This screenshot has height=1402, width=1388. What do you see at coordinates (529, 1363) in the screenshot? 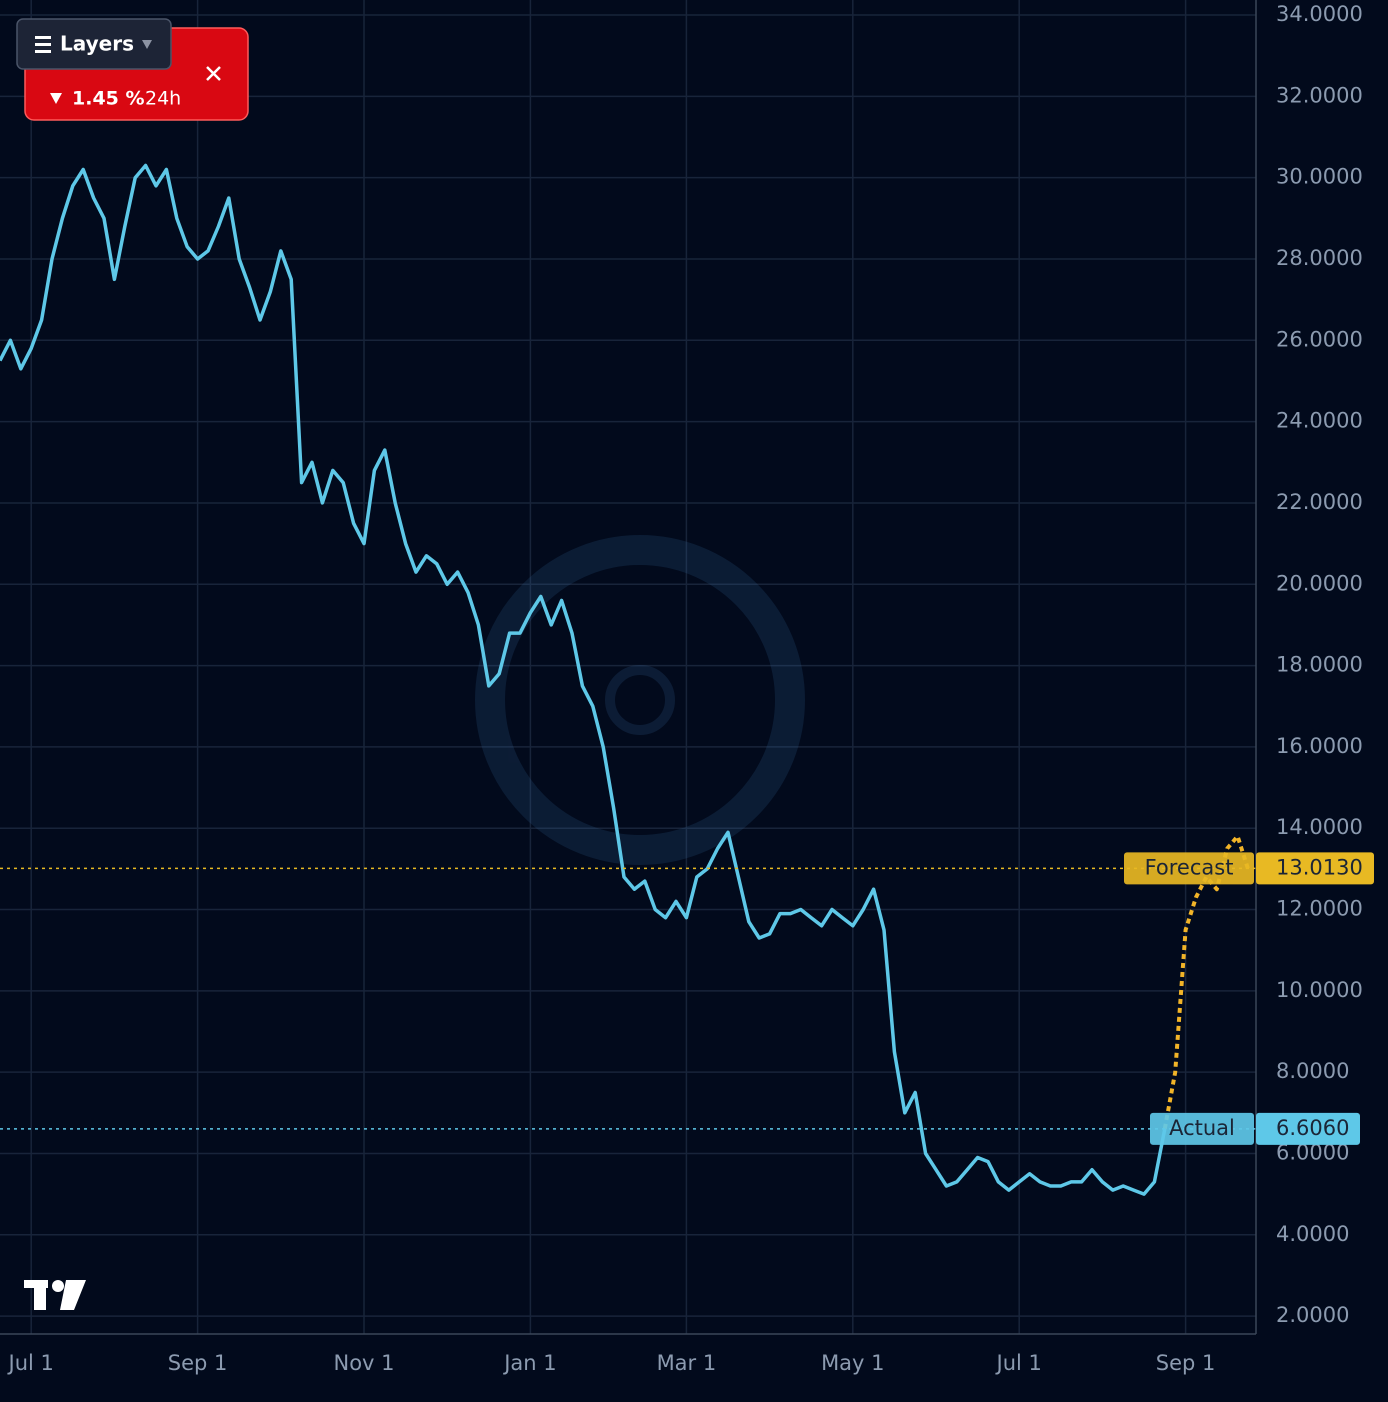
I see `x-tick-label: Jan 1` at bounding box center [529, 1363].